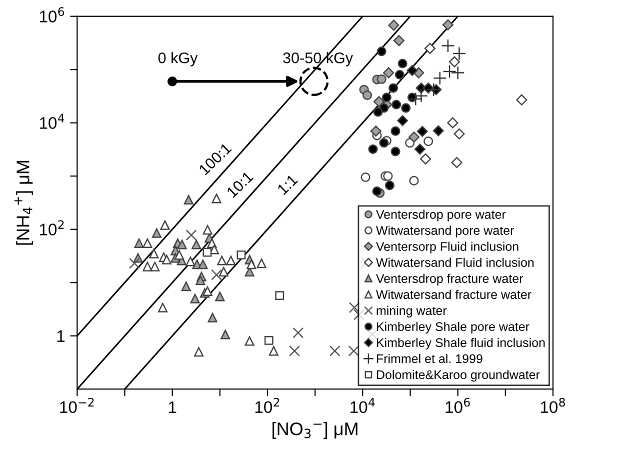 The height and width of the screenshot is (466, 643). What do you see at coordinates (458, 376) in the screenshot?
I see `legend-label: Dolomite&Karoo groundwater` at bounding box center [458, 376].